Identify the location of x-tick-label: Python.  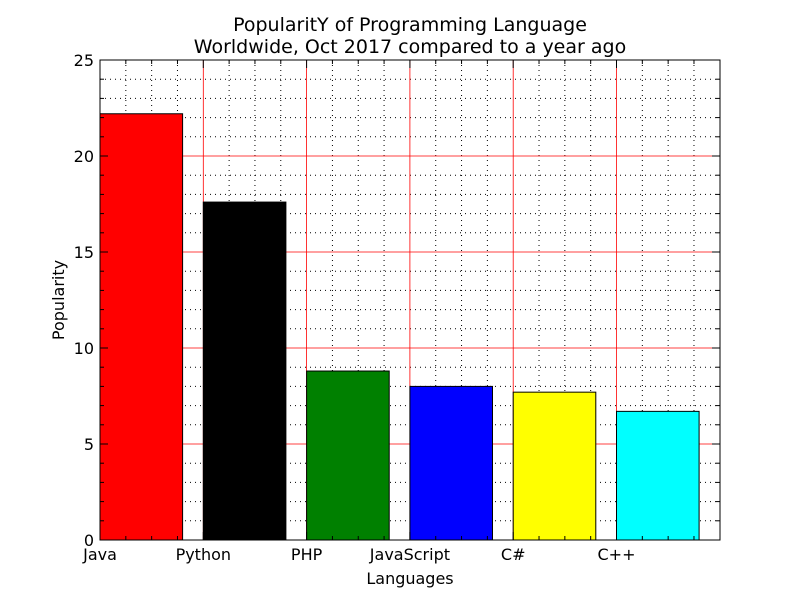
(203, 554).